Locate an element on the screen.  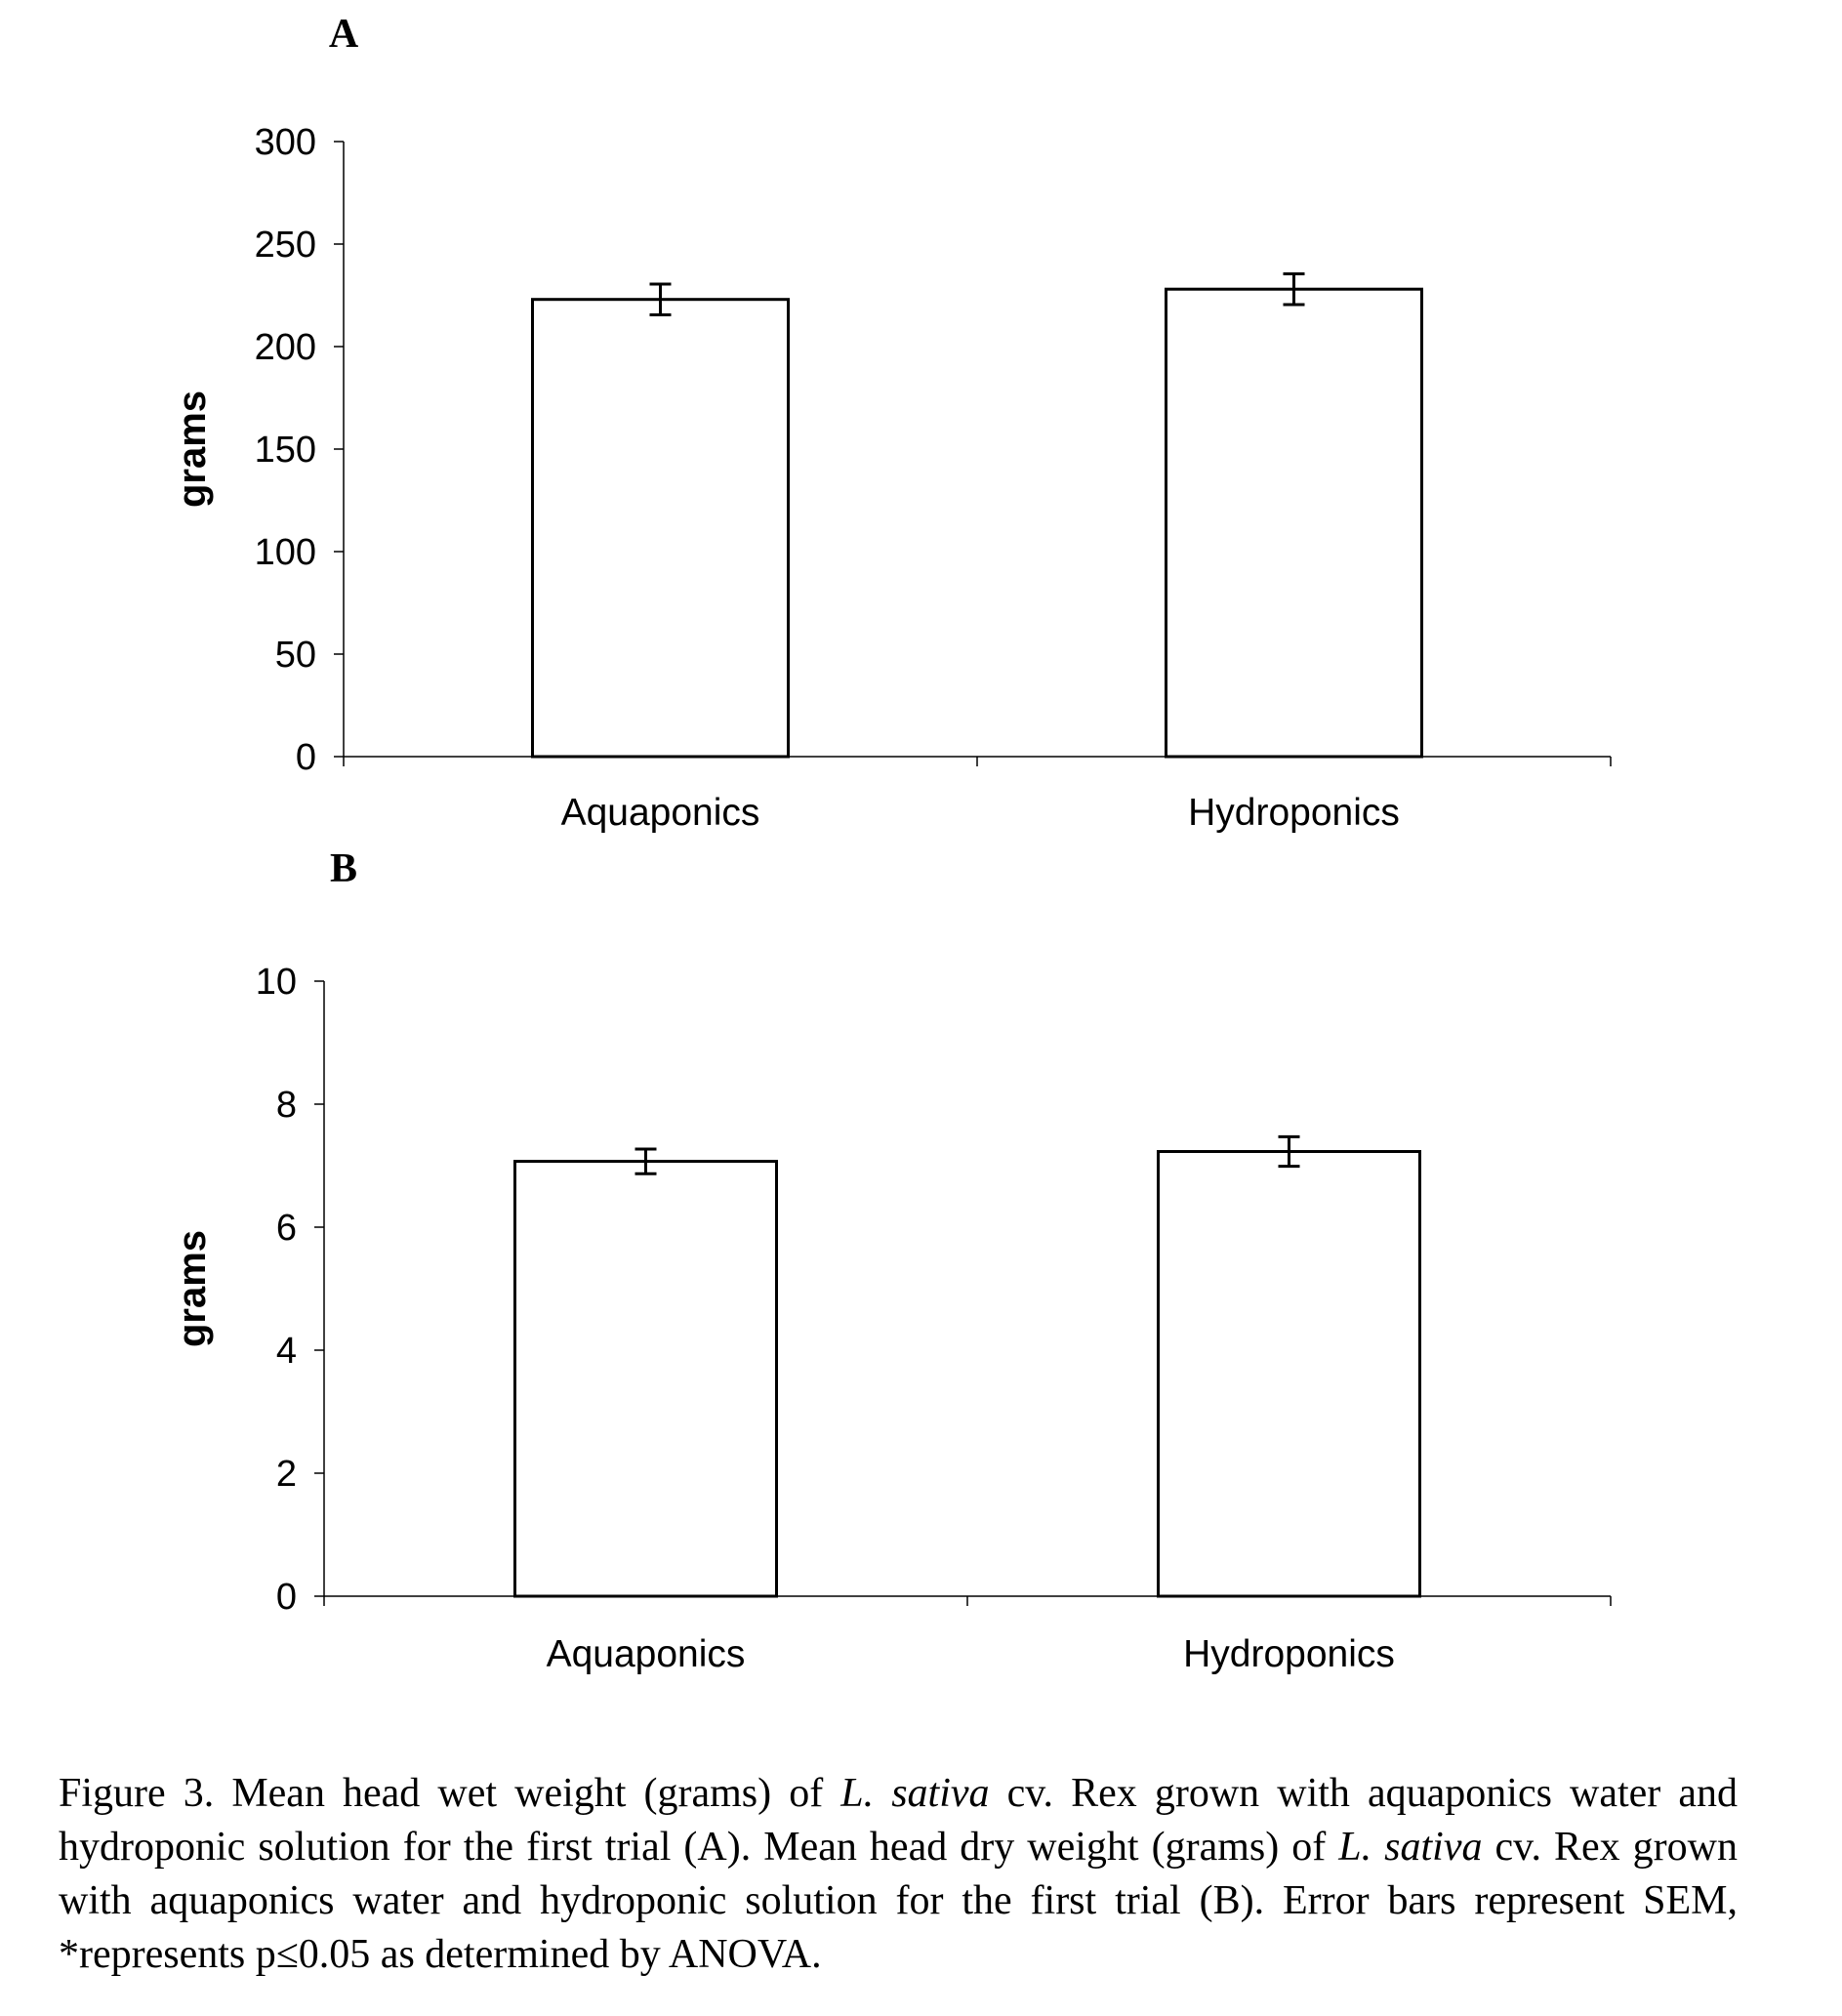
chart-a-y-tick-label: 50 is located at coordinates (295, 655).